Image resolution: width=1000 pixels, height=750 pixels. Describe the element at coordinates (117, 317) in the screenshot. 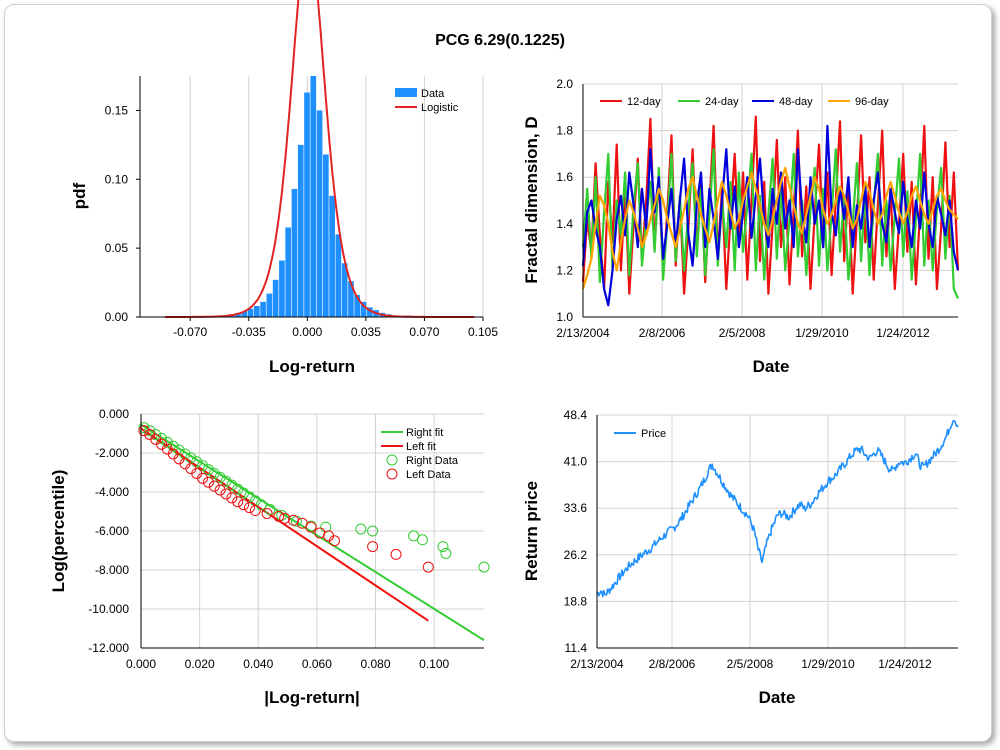

I see `hist-y-tick-label: 0.00` at that location.